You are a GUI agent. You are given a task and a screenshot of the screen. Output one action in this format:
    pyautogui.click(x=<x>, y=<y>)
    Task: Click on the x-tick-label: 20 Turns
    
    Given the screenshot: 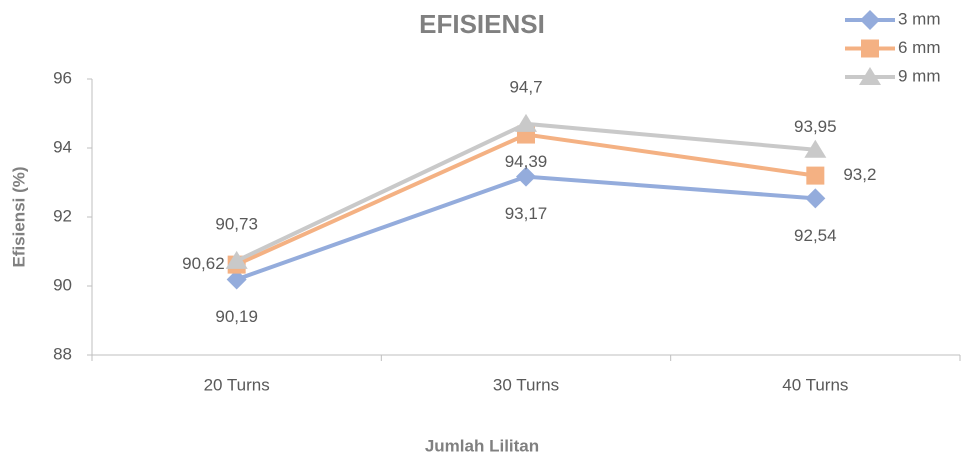 What is the action you would take?
    pyautogui.click(x=237, y=384)
    